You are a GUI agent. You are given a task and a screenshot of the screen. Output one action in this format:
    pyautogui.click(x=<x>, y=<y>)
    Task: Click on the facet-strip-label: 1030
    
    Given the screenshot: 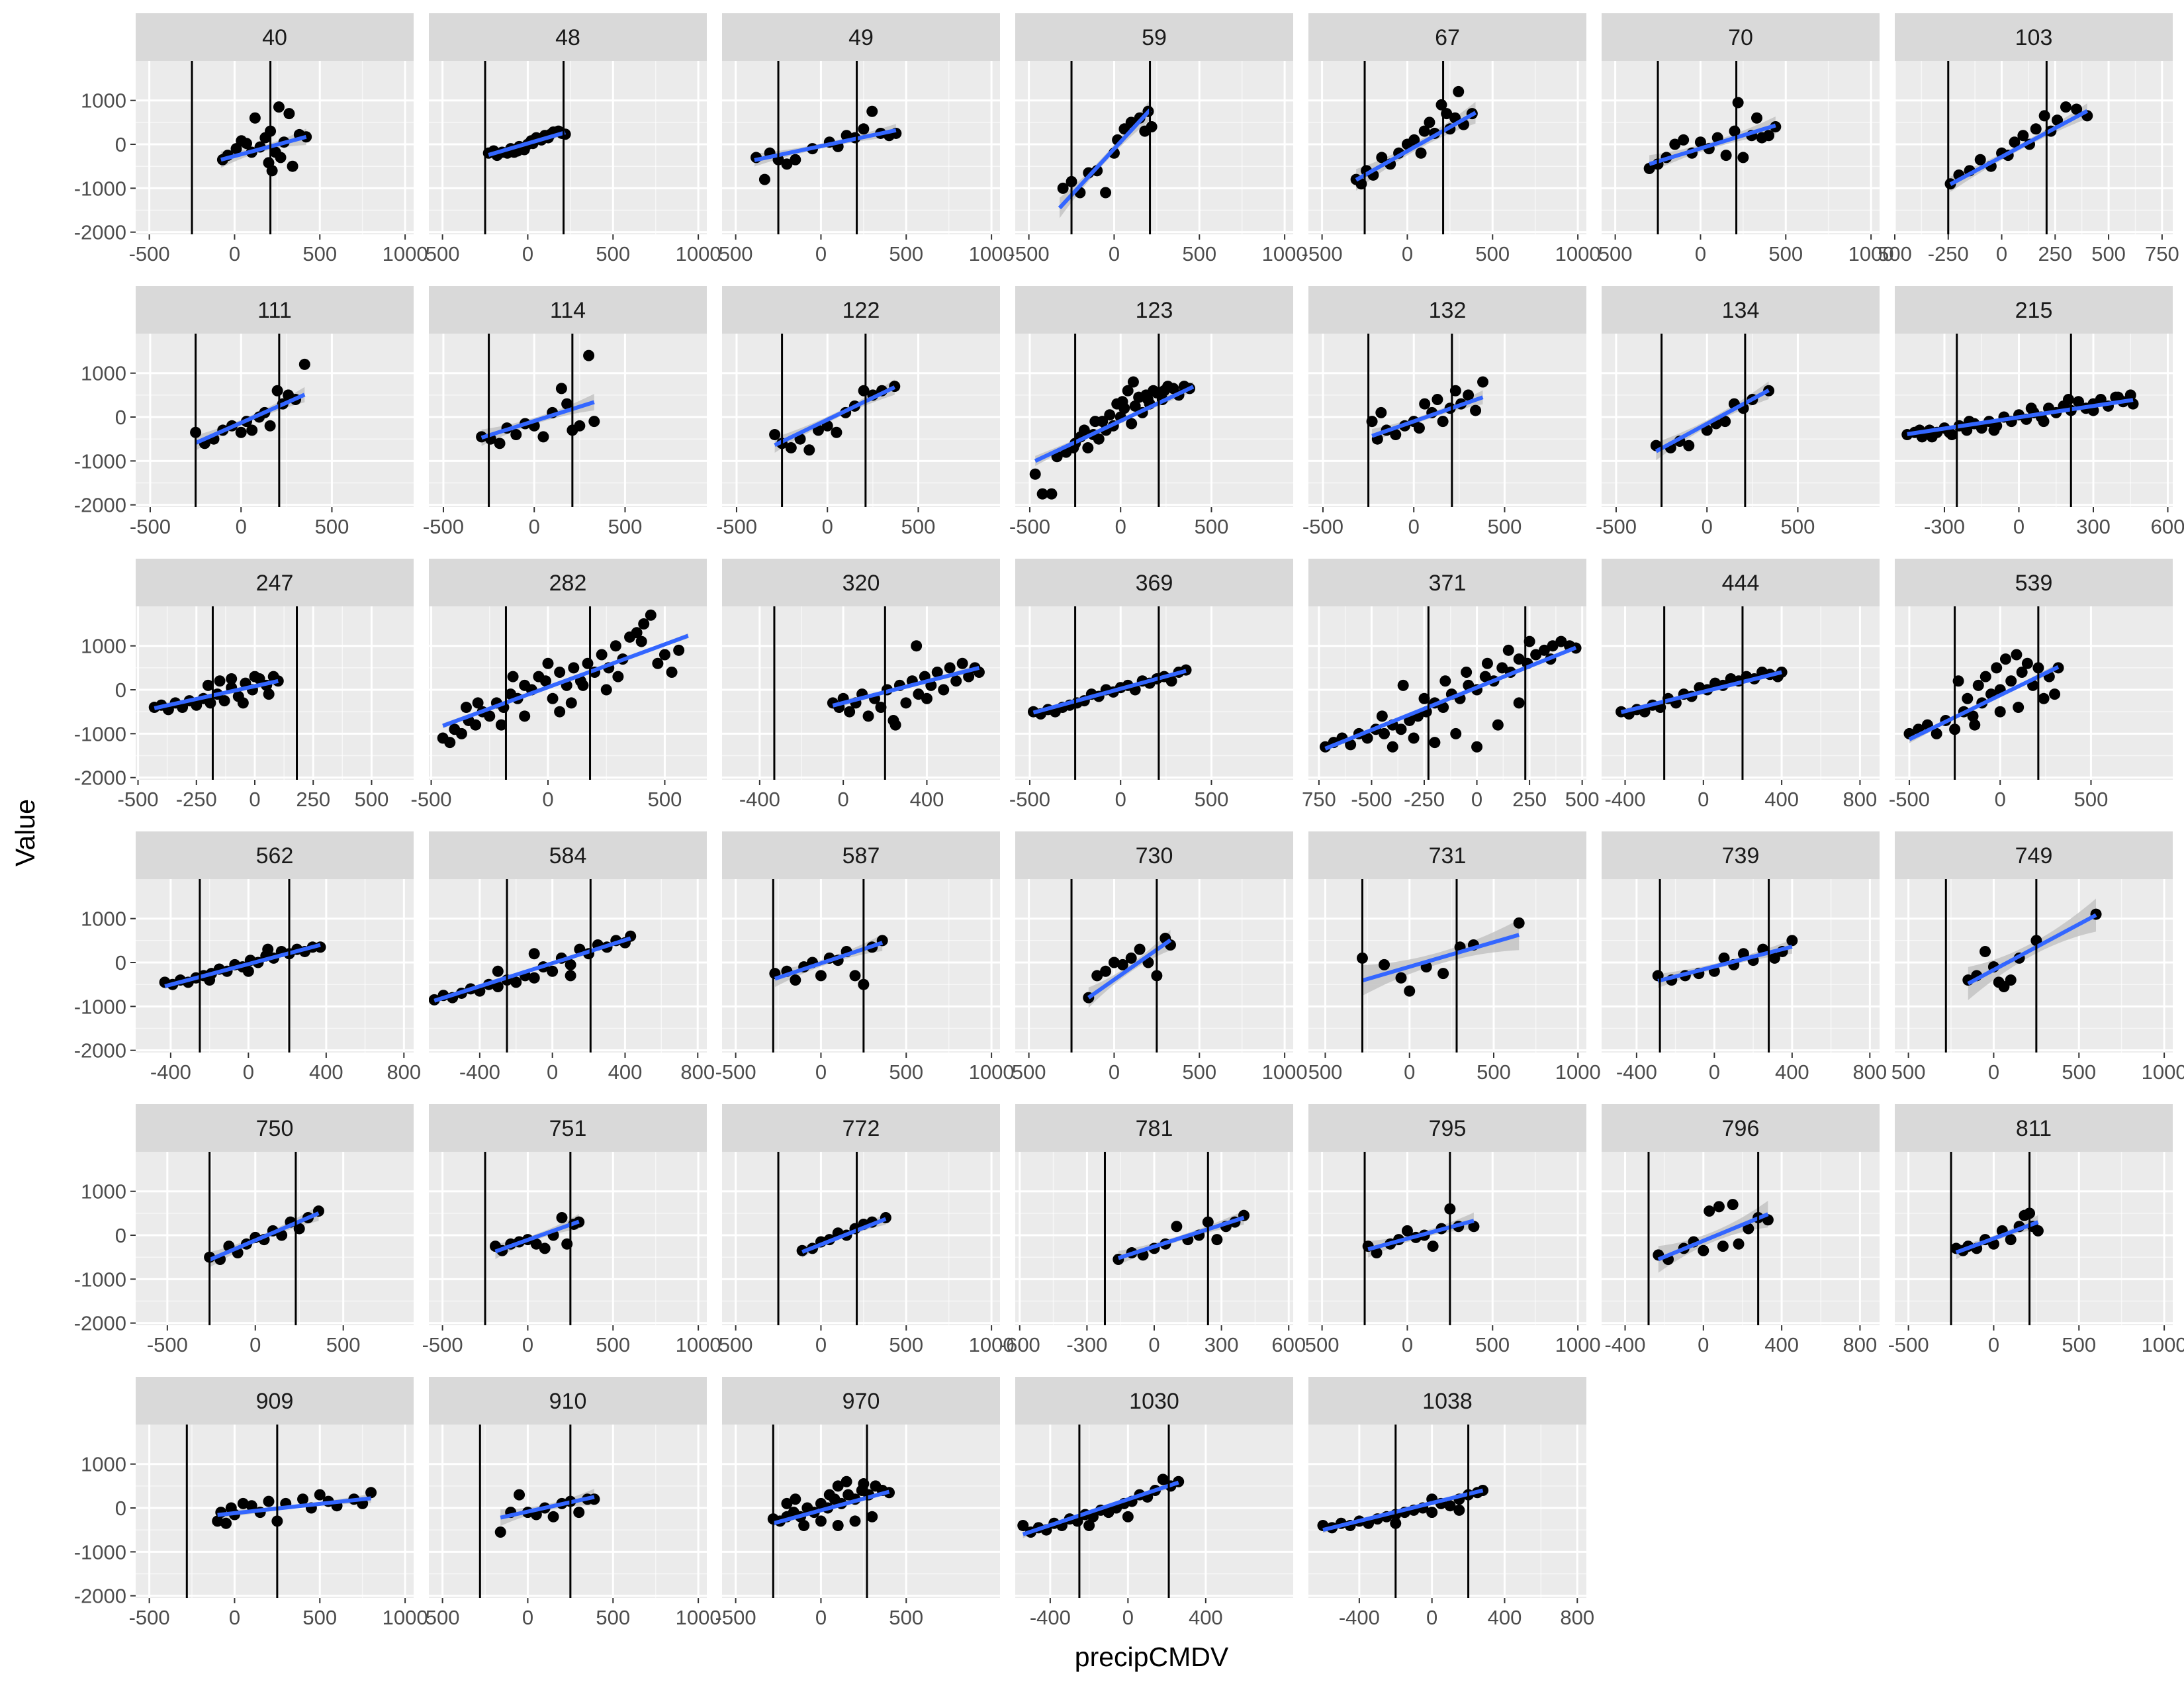 What is the action you would take?
    pyautogui.click(x=1154, y=1401)
    